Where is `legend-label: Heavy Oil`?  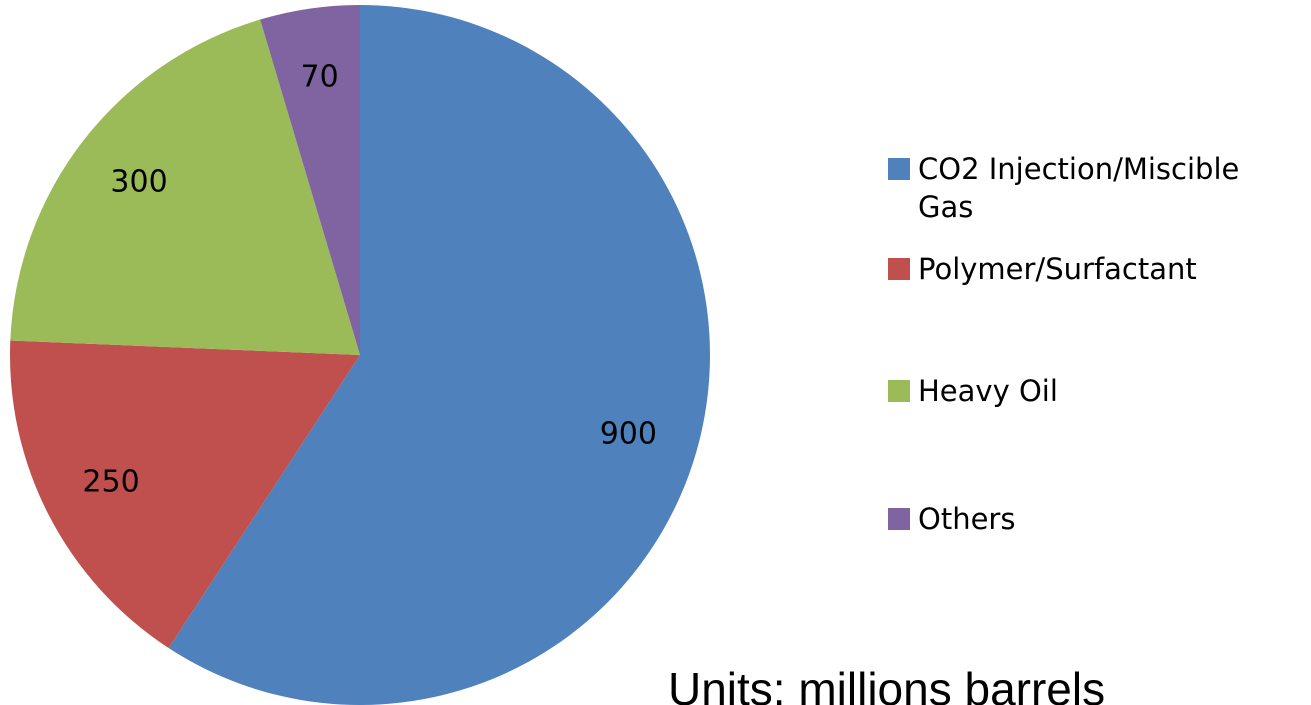 legend-label: Heavy Oil is located at coordinates (988, 391).